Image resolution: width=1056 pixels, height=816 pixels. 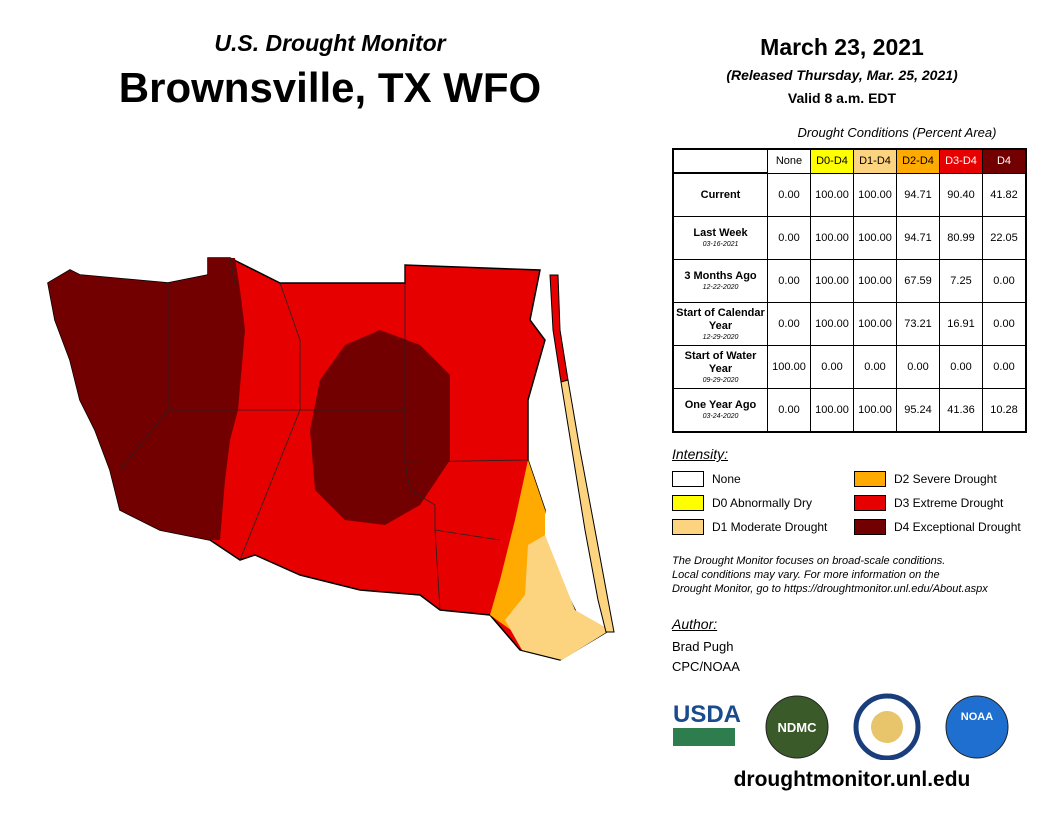 I want to click on legend-label: None, so click(x=726, y=479).